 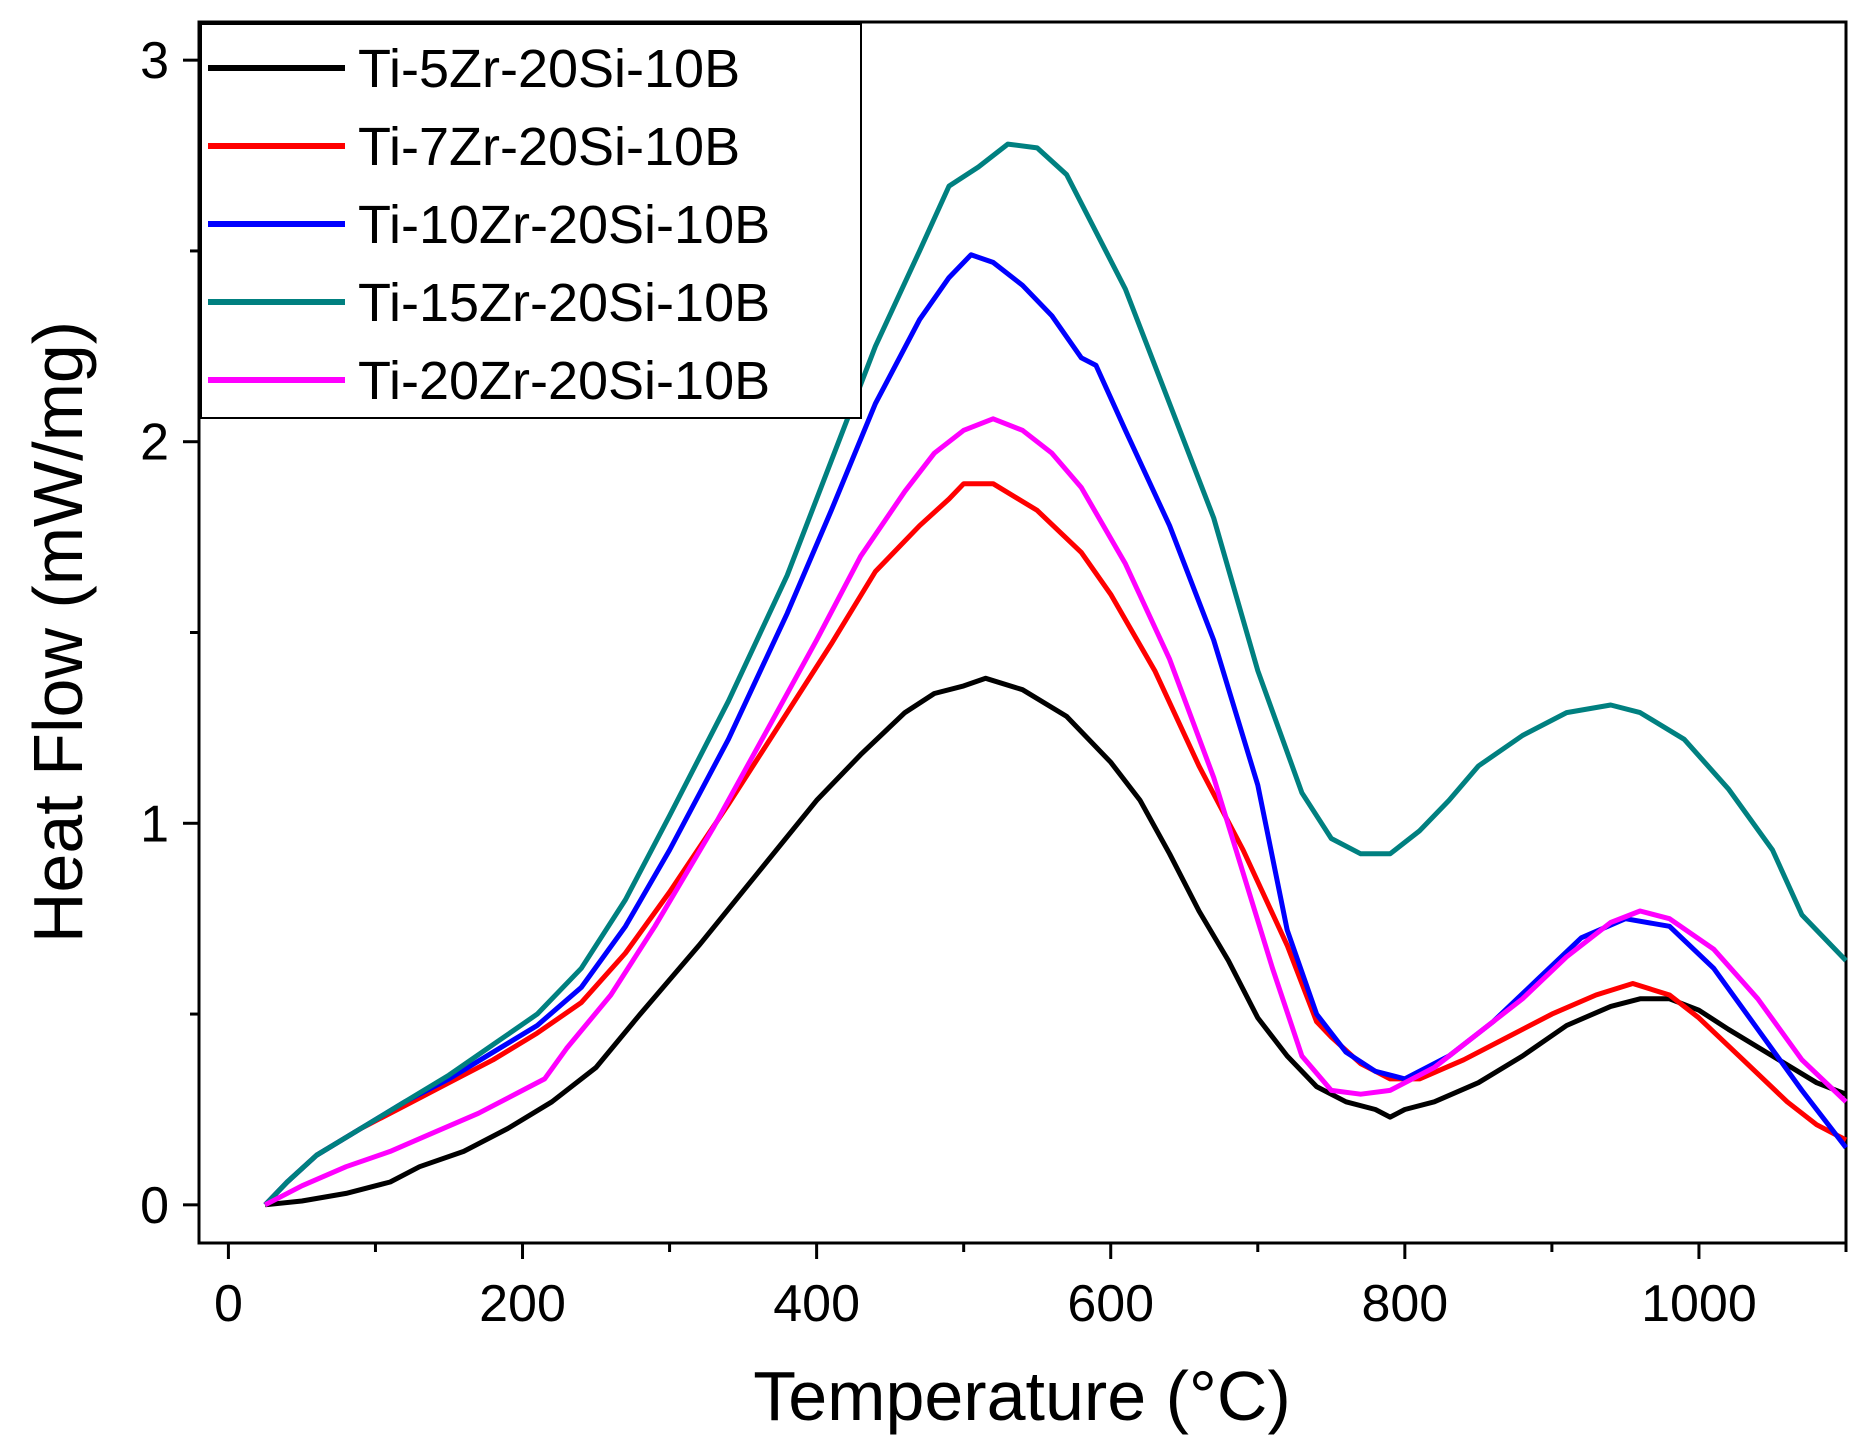 I want to click on x-tick-label: 800, so click(x=1404, y=1304).